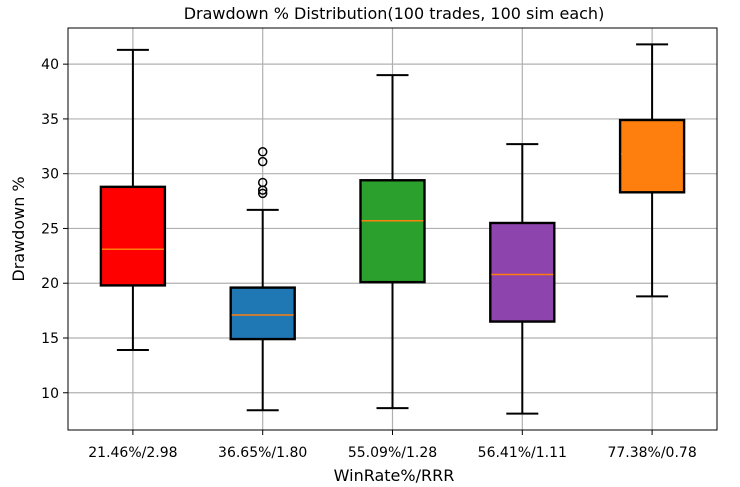  Describe the element at coordinates (50, 339) in the screenshot. I see `y-tick-label: 15` at that location.